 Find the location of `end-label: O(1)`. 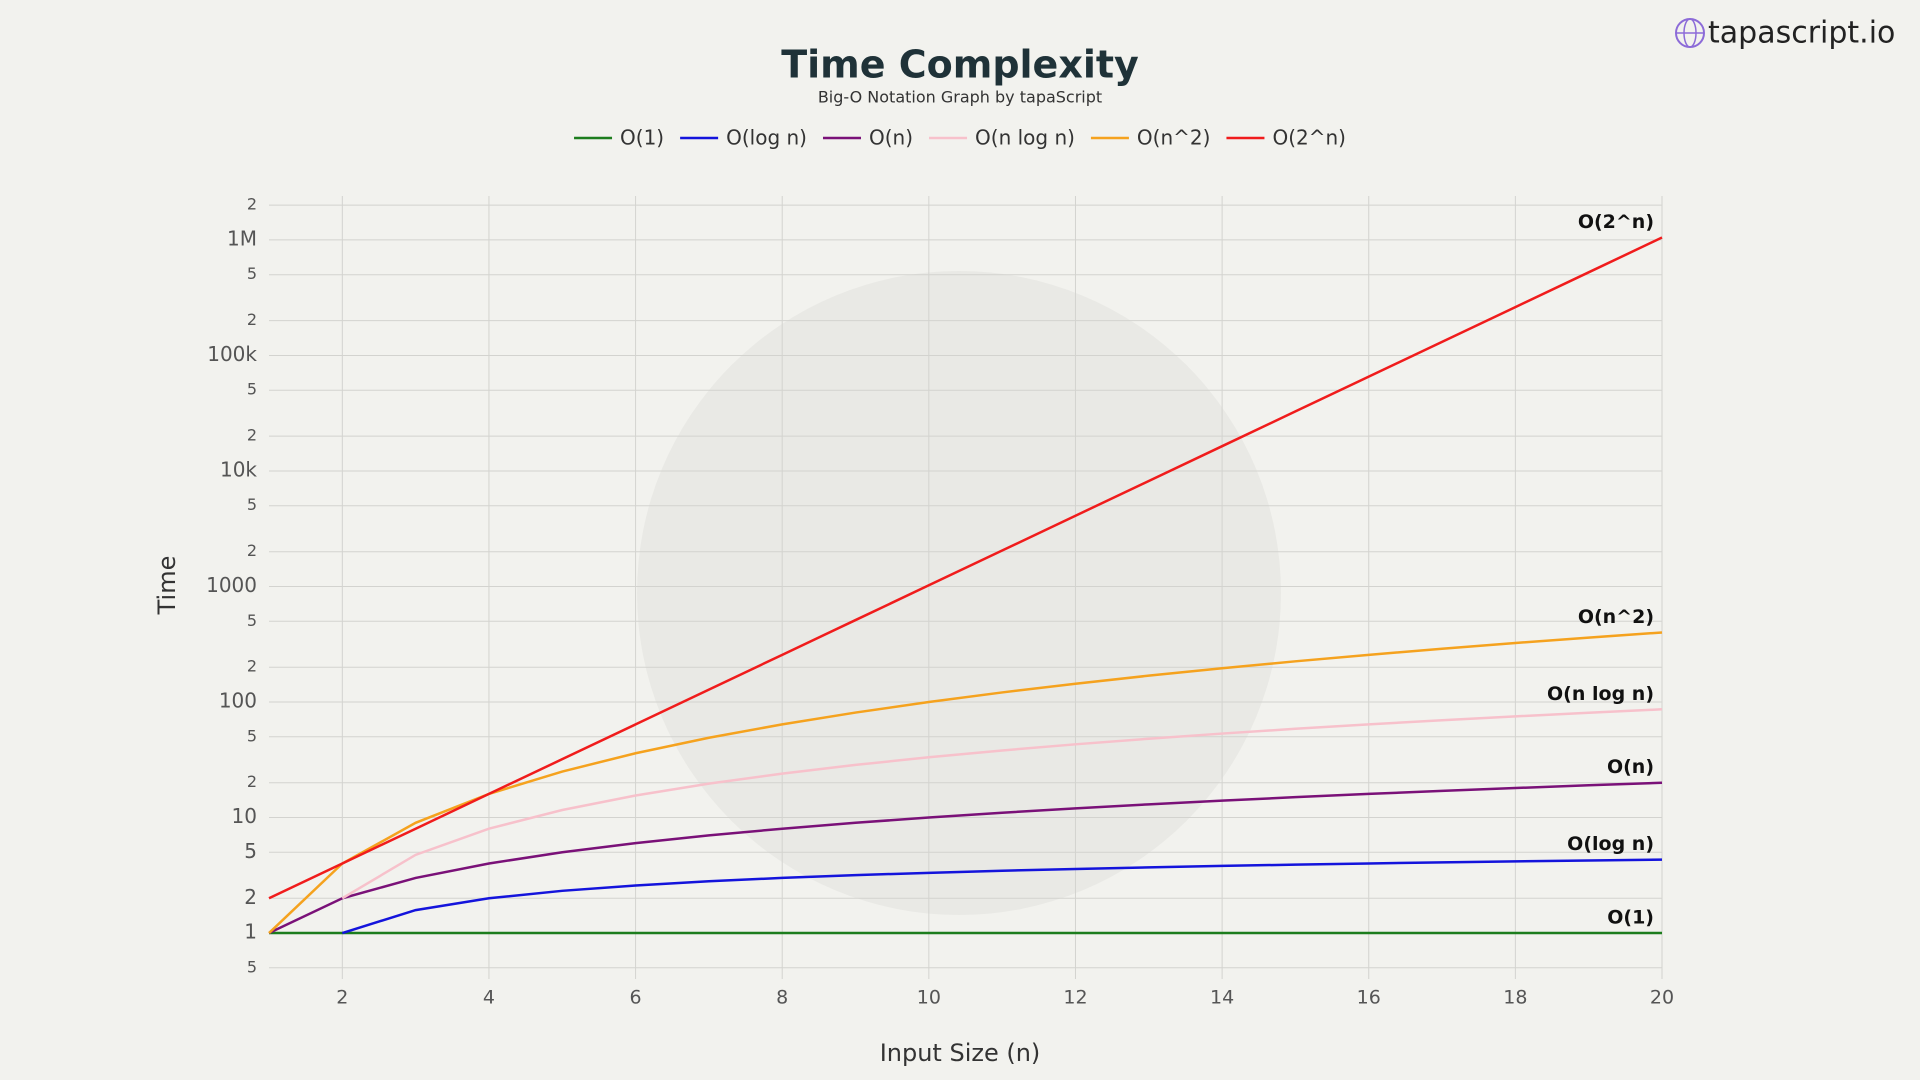

end-label: O(1) is located at coordinates (1630, 918).